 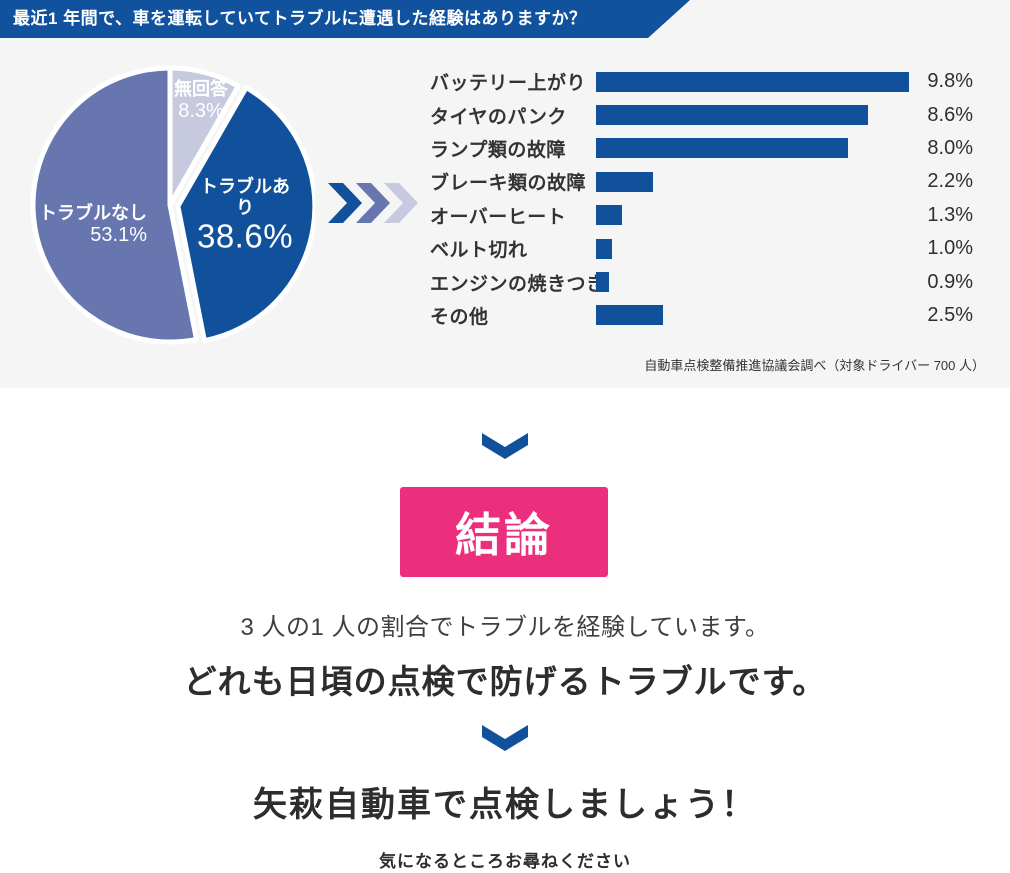 What do you see at coordinates (701, 248) in the screenshot?
I see `bar-row: ベルト切れ 1.0%` at bounding box center [701, 248].